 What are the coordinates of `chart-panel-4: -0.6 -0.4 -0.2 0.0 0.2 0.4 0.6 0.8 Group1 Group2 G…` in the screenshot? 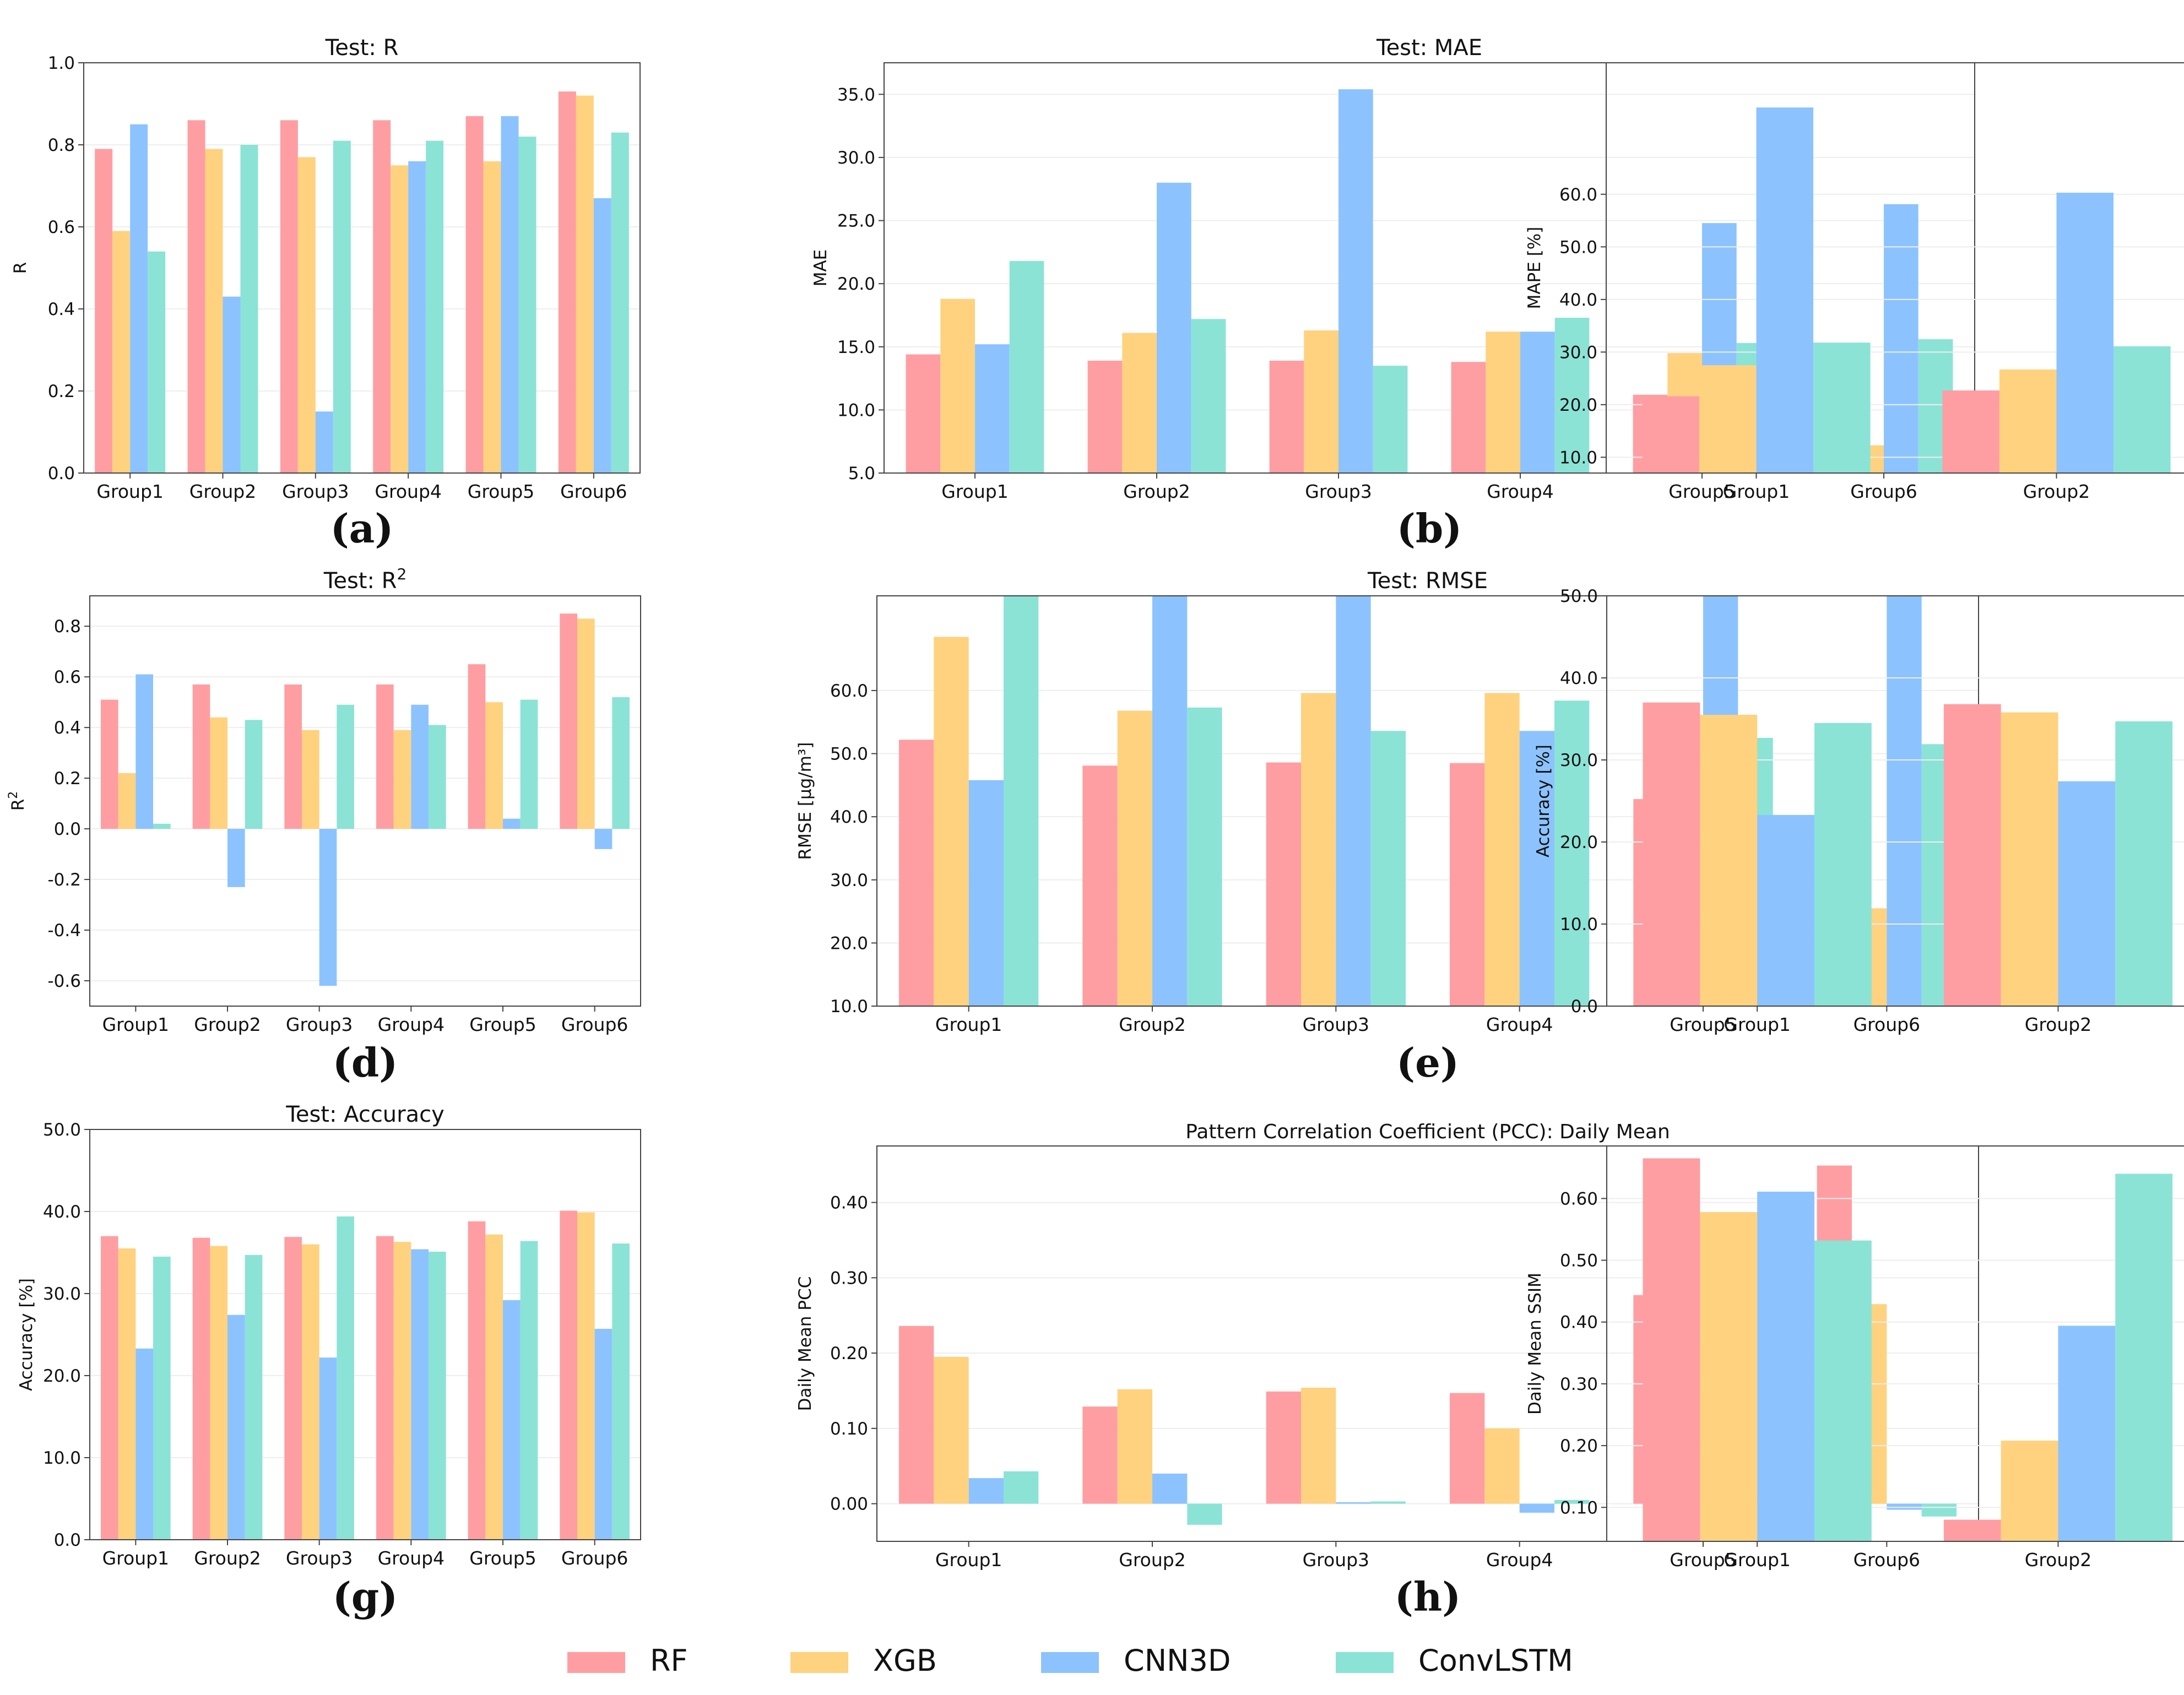 It's located at (324, 825).